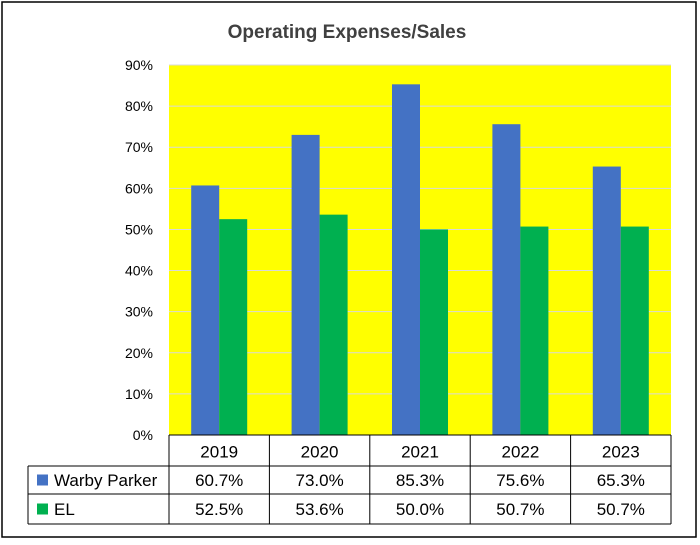 The image size is (700, 545). What do you see at coordinates (219, 452) in the screenshot?
I see `x-category-label: 2019` at bounding box center [219, 452].